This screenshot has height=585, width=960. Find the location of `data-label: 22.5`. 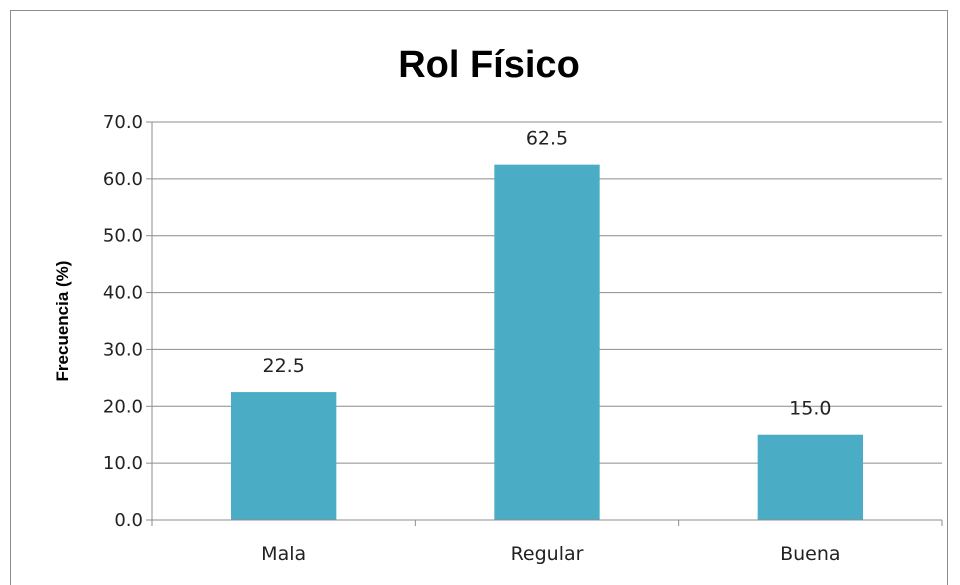

data-label: 22.5 is located at coordinates (284, 366).